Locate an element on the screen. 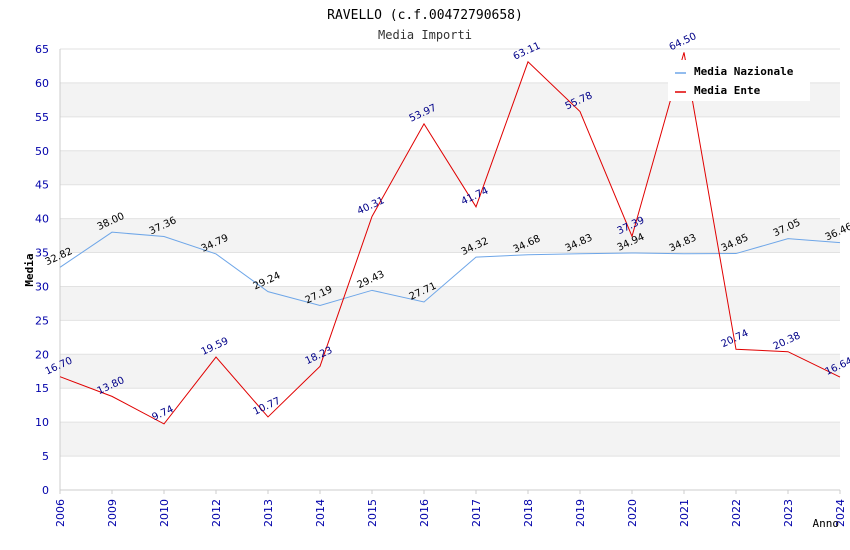 The height and width of the screenshot is (550, 850). y-tick-label: 5 is located at coordinates (45, 456).